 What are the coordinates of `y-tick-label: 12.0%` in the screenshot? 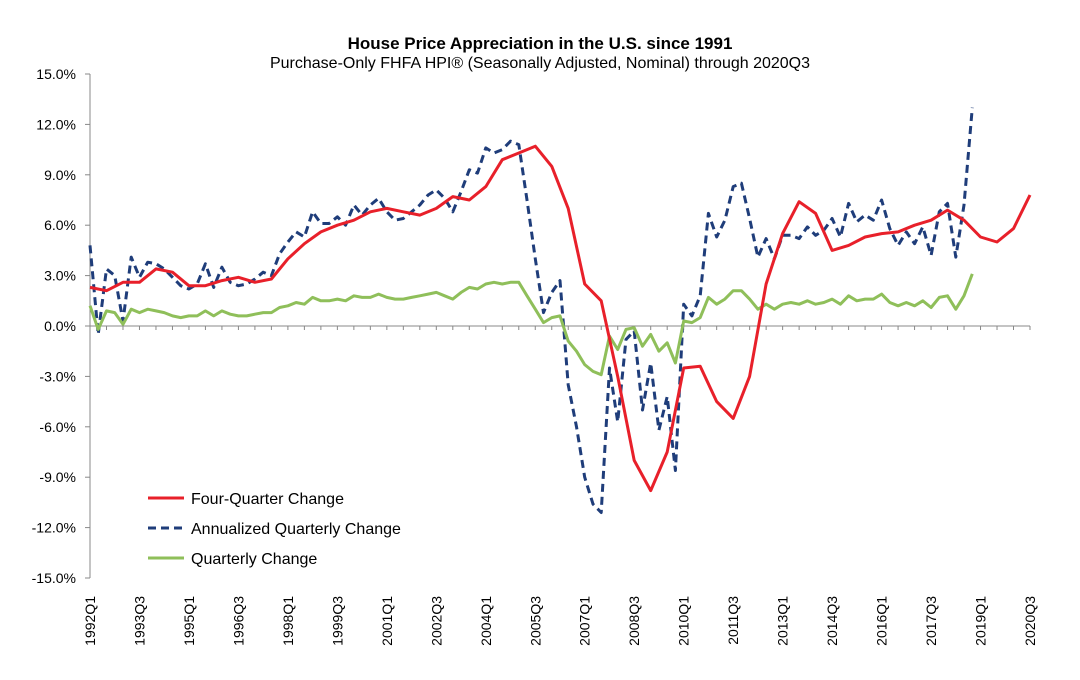 It's located at (56, 124).